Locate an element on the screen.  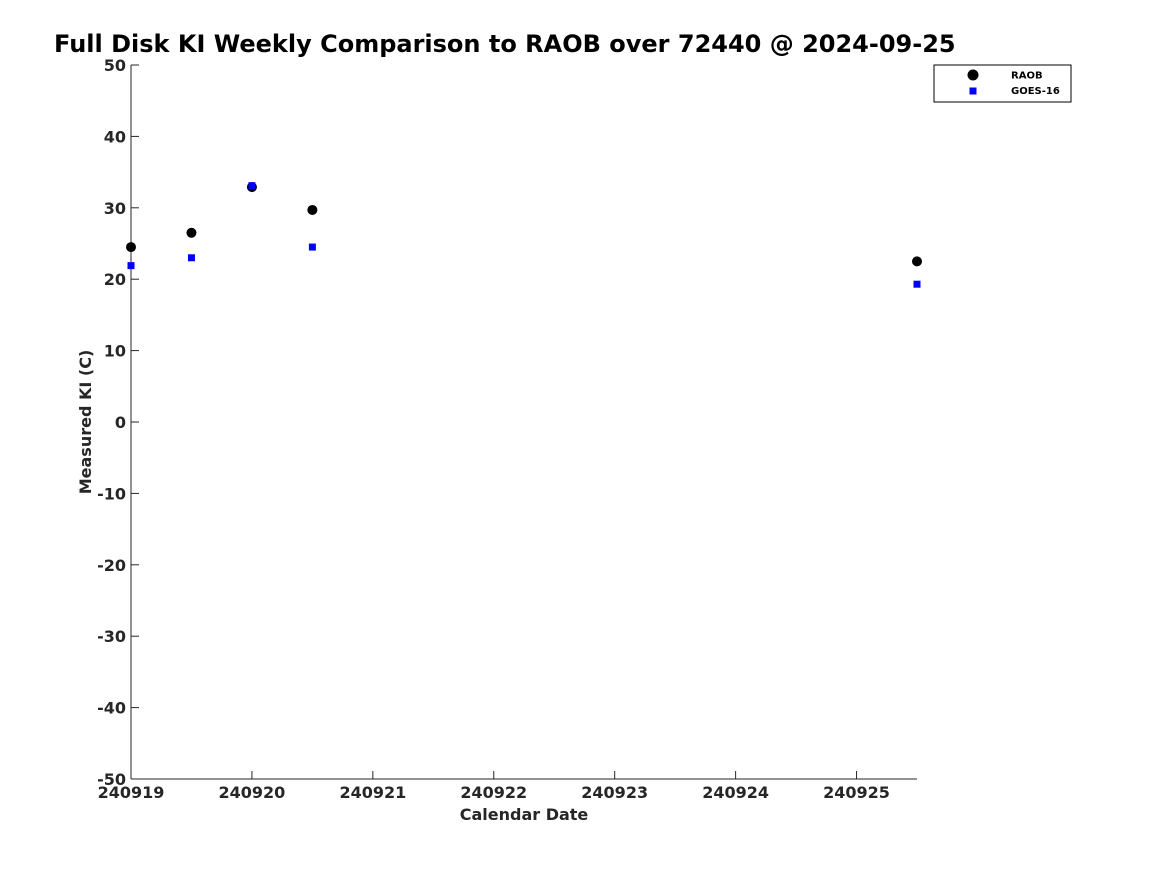
y-tick-label: 40 is located at coordinates (115, 136).